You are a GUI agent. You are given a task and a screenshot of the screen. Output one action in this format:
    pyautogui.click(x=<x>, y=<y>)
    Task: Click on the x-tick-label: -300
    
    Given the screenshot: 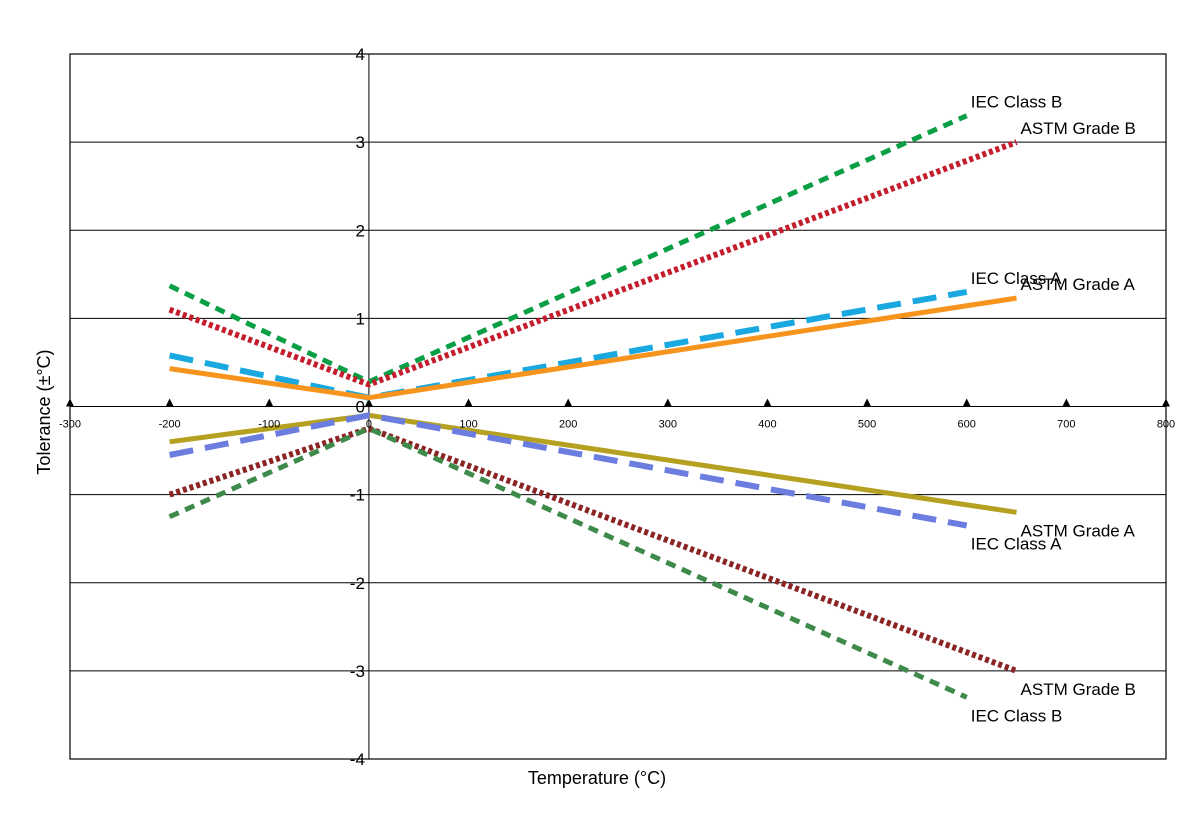 What is the action you would take?
    pyautogui.click(x=70, y=425)
    